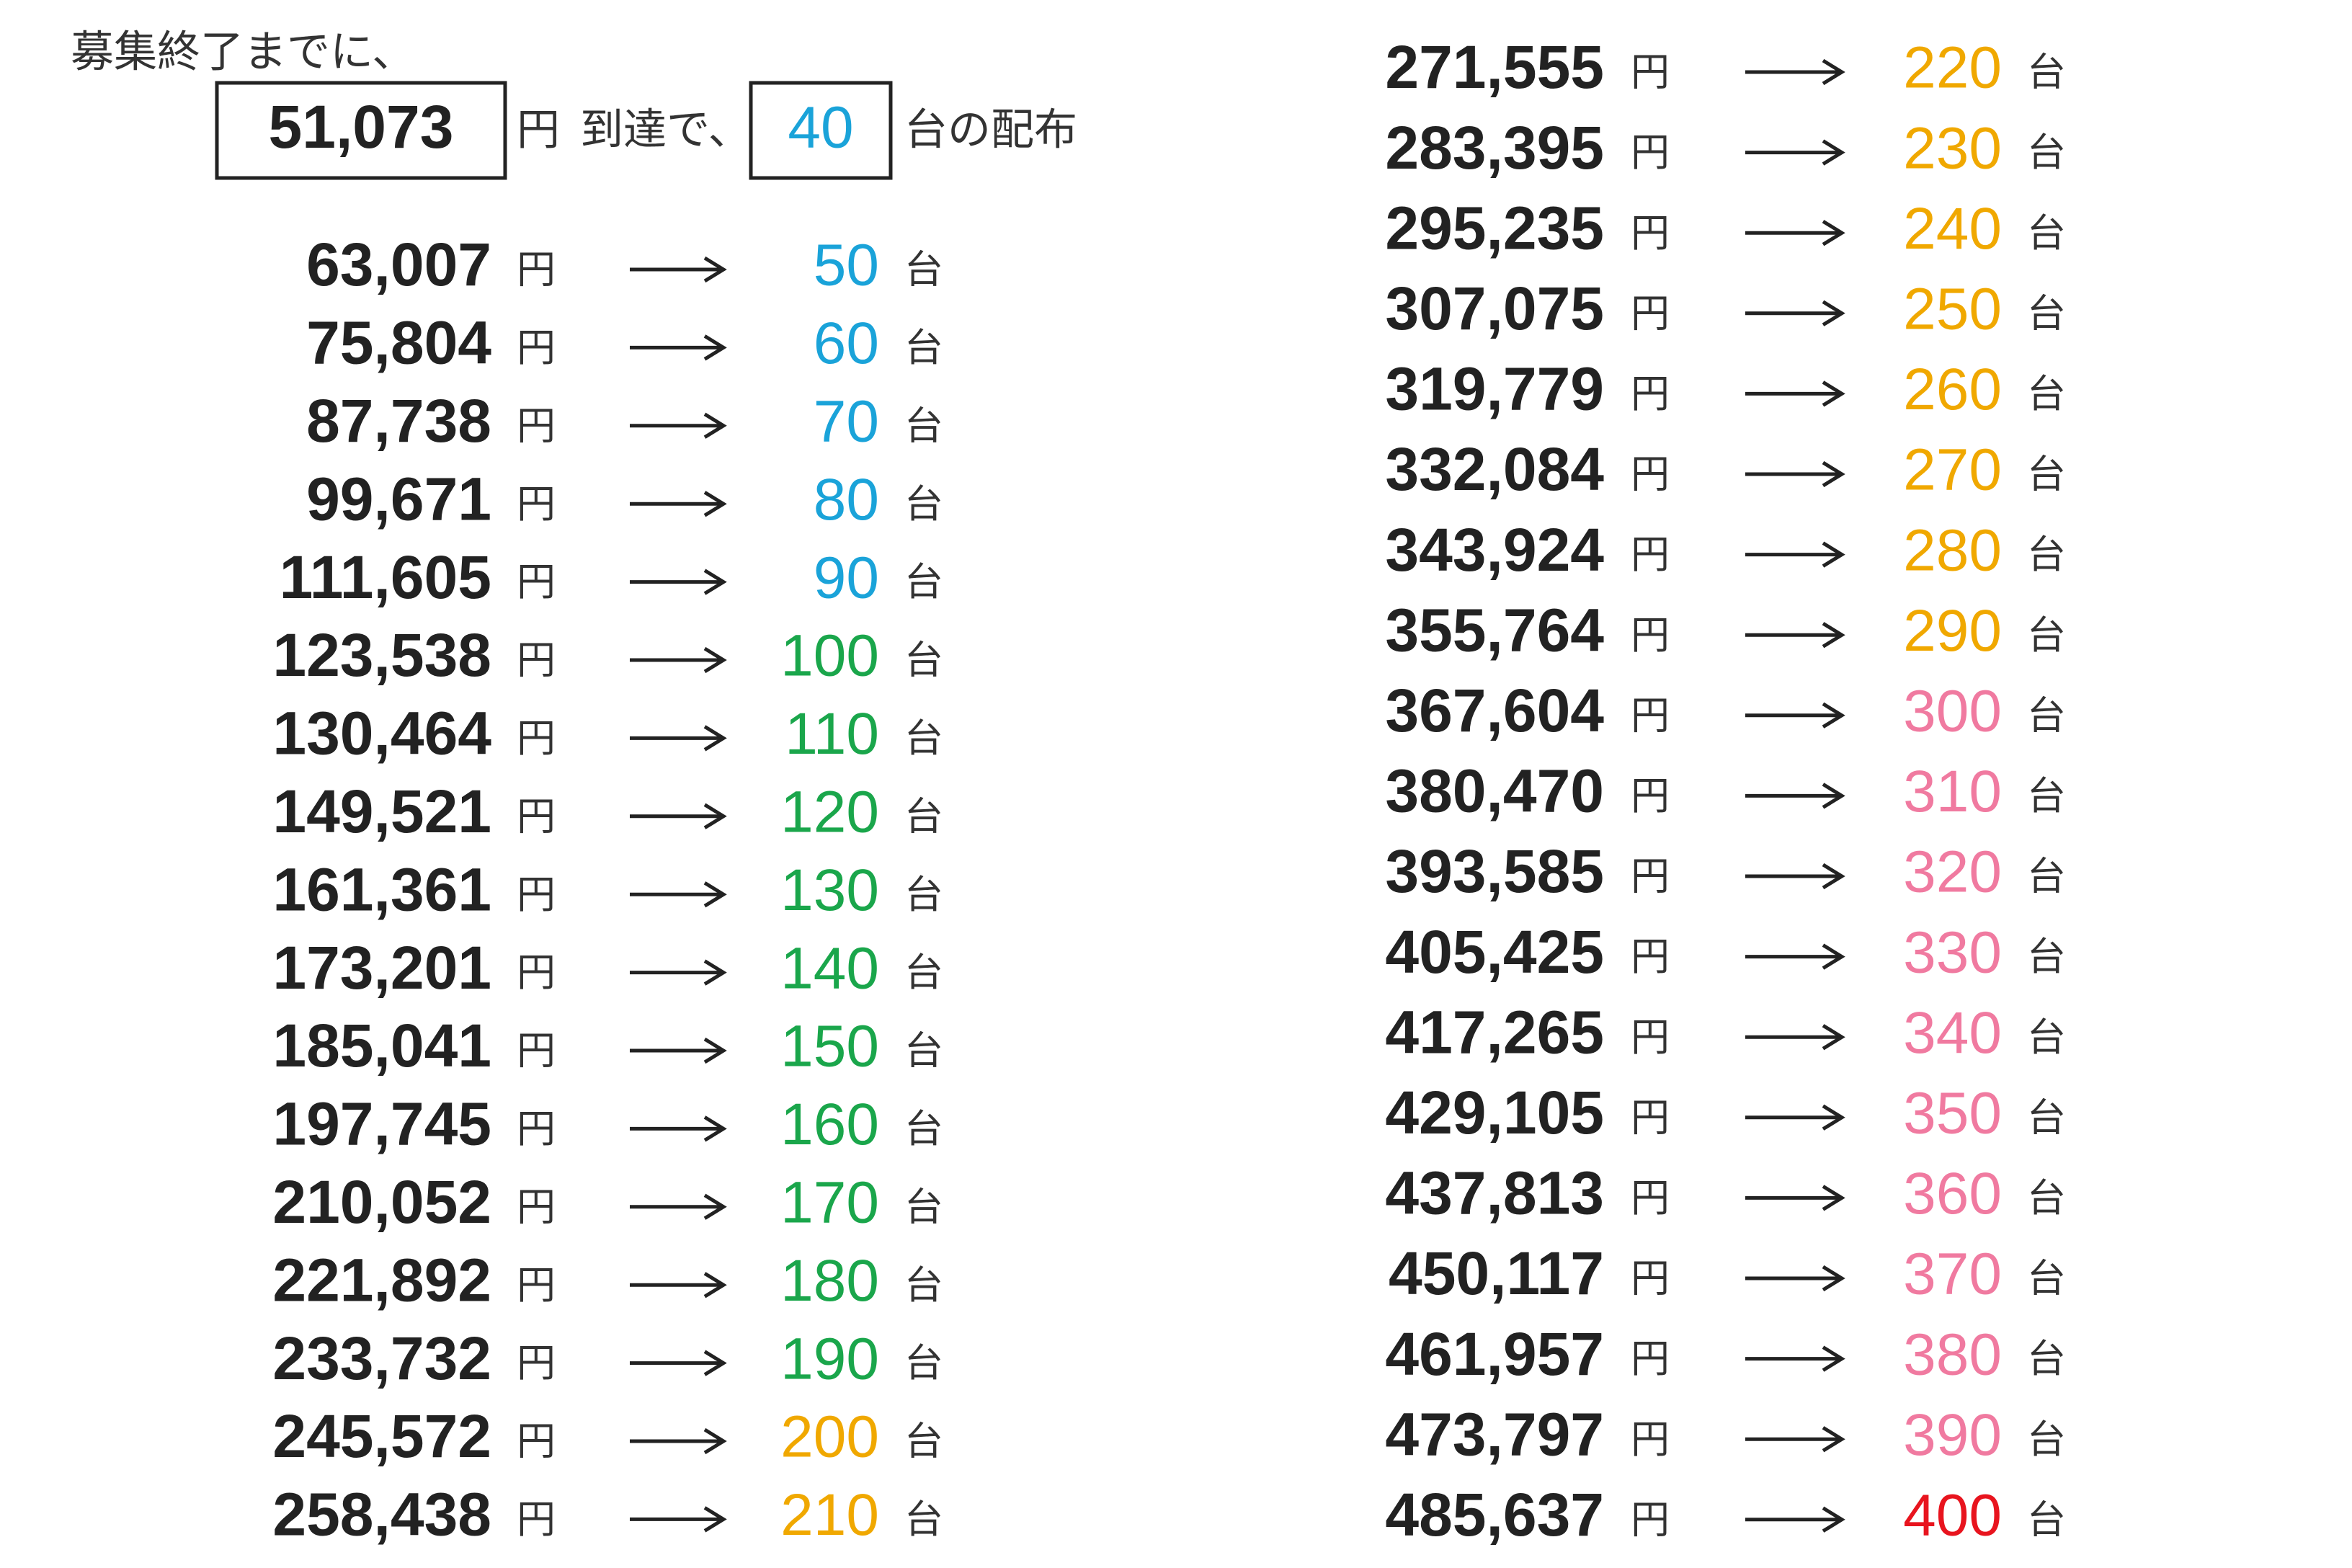  What do you see at coordinates (1494, 710) in the screenshot?
I see `amount: 367,604` at bounding box center [1494, 710].